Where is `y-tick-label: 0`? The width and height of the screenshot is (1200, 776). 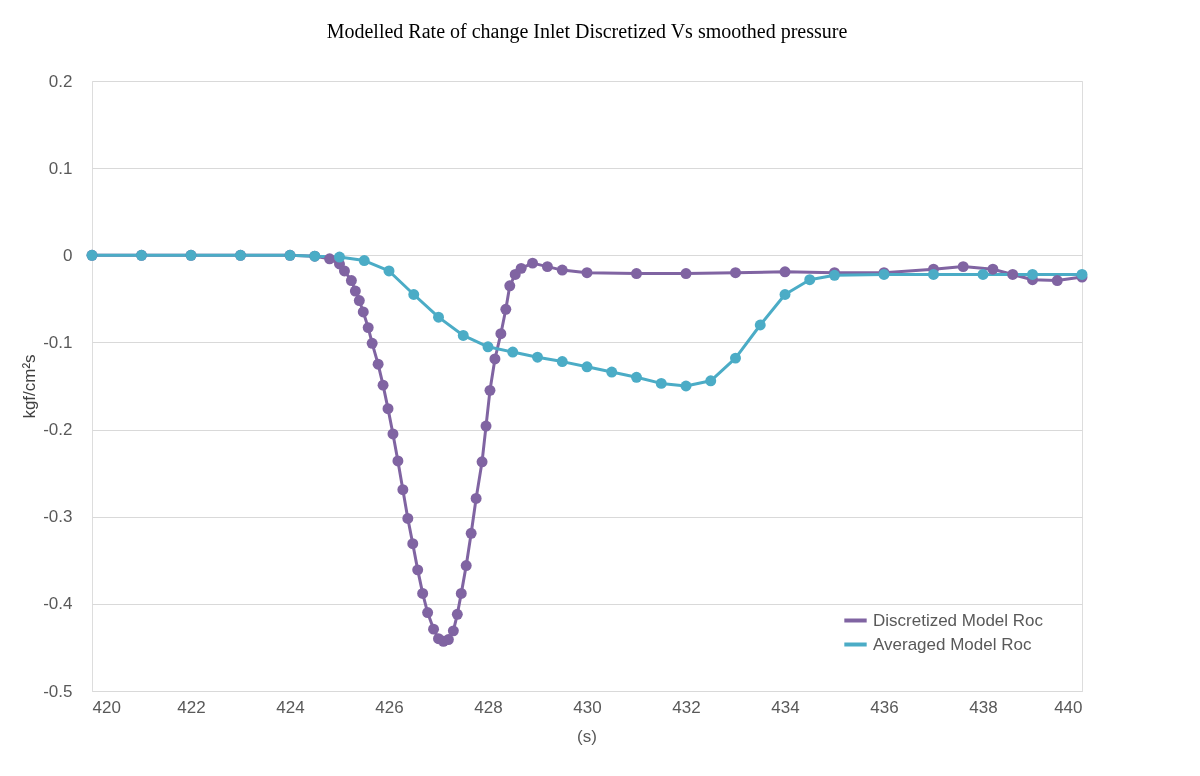
y-tick-label: 0 is located at coordinates (68, 255).